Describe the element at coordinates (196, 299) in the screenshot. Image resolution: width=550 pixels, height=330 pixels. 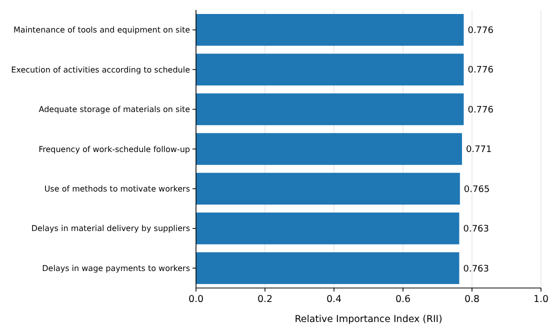
I see `x-tick-label: 0.0` at that location.